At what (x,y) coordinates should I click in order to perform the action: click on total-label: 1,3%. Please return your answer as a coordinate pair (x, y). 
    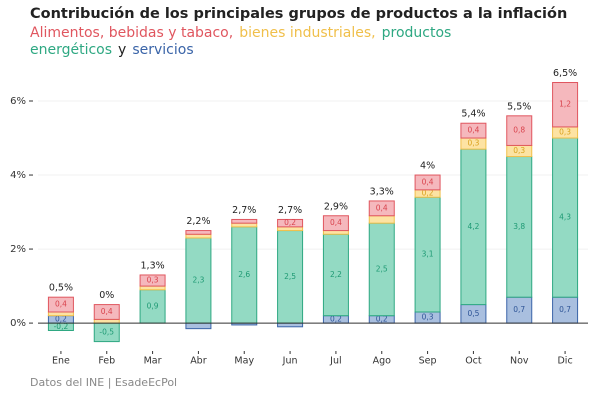
    Looking at the image, I should click on (153, 265).